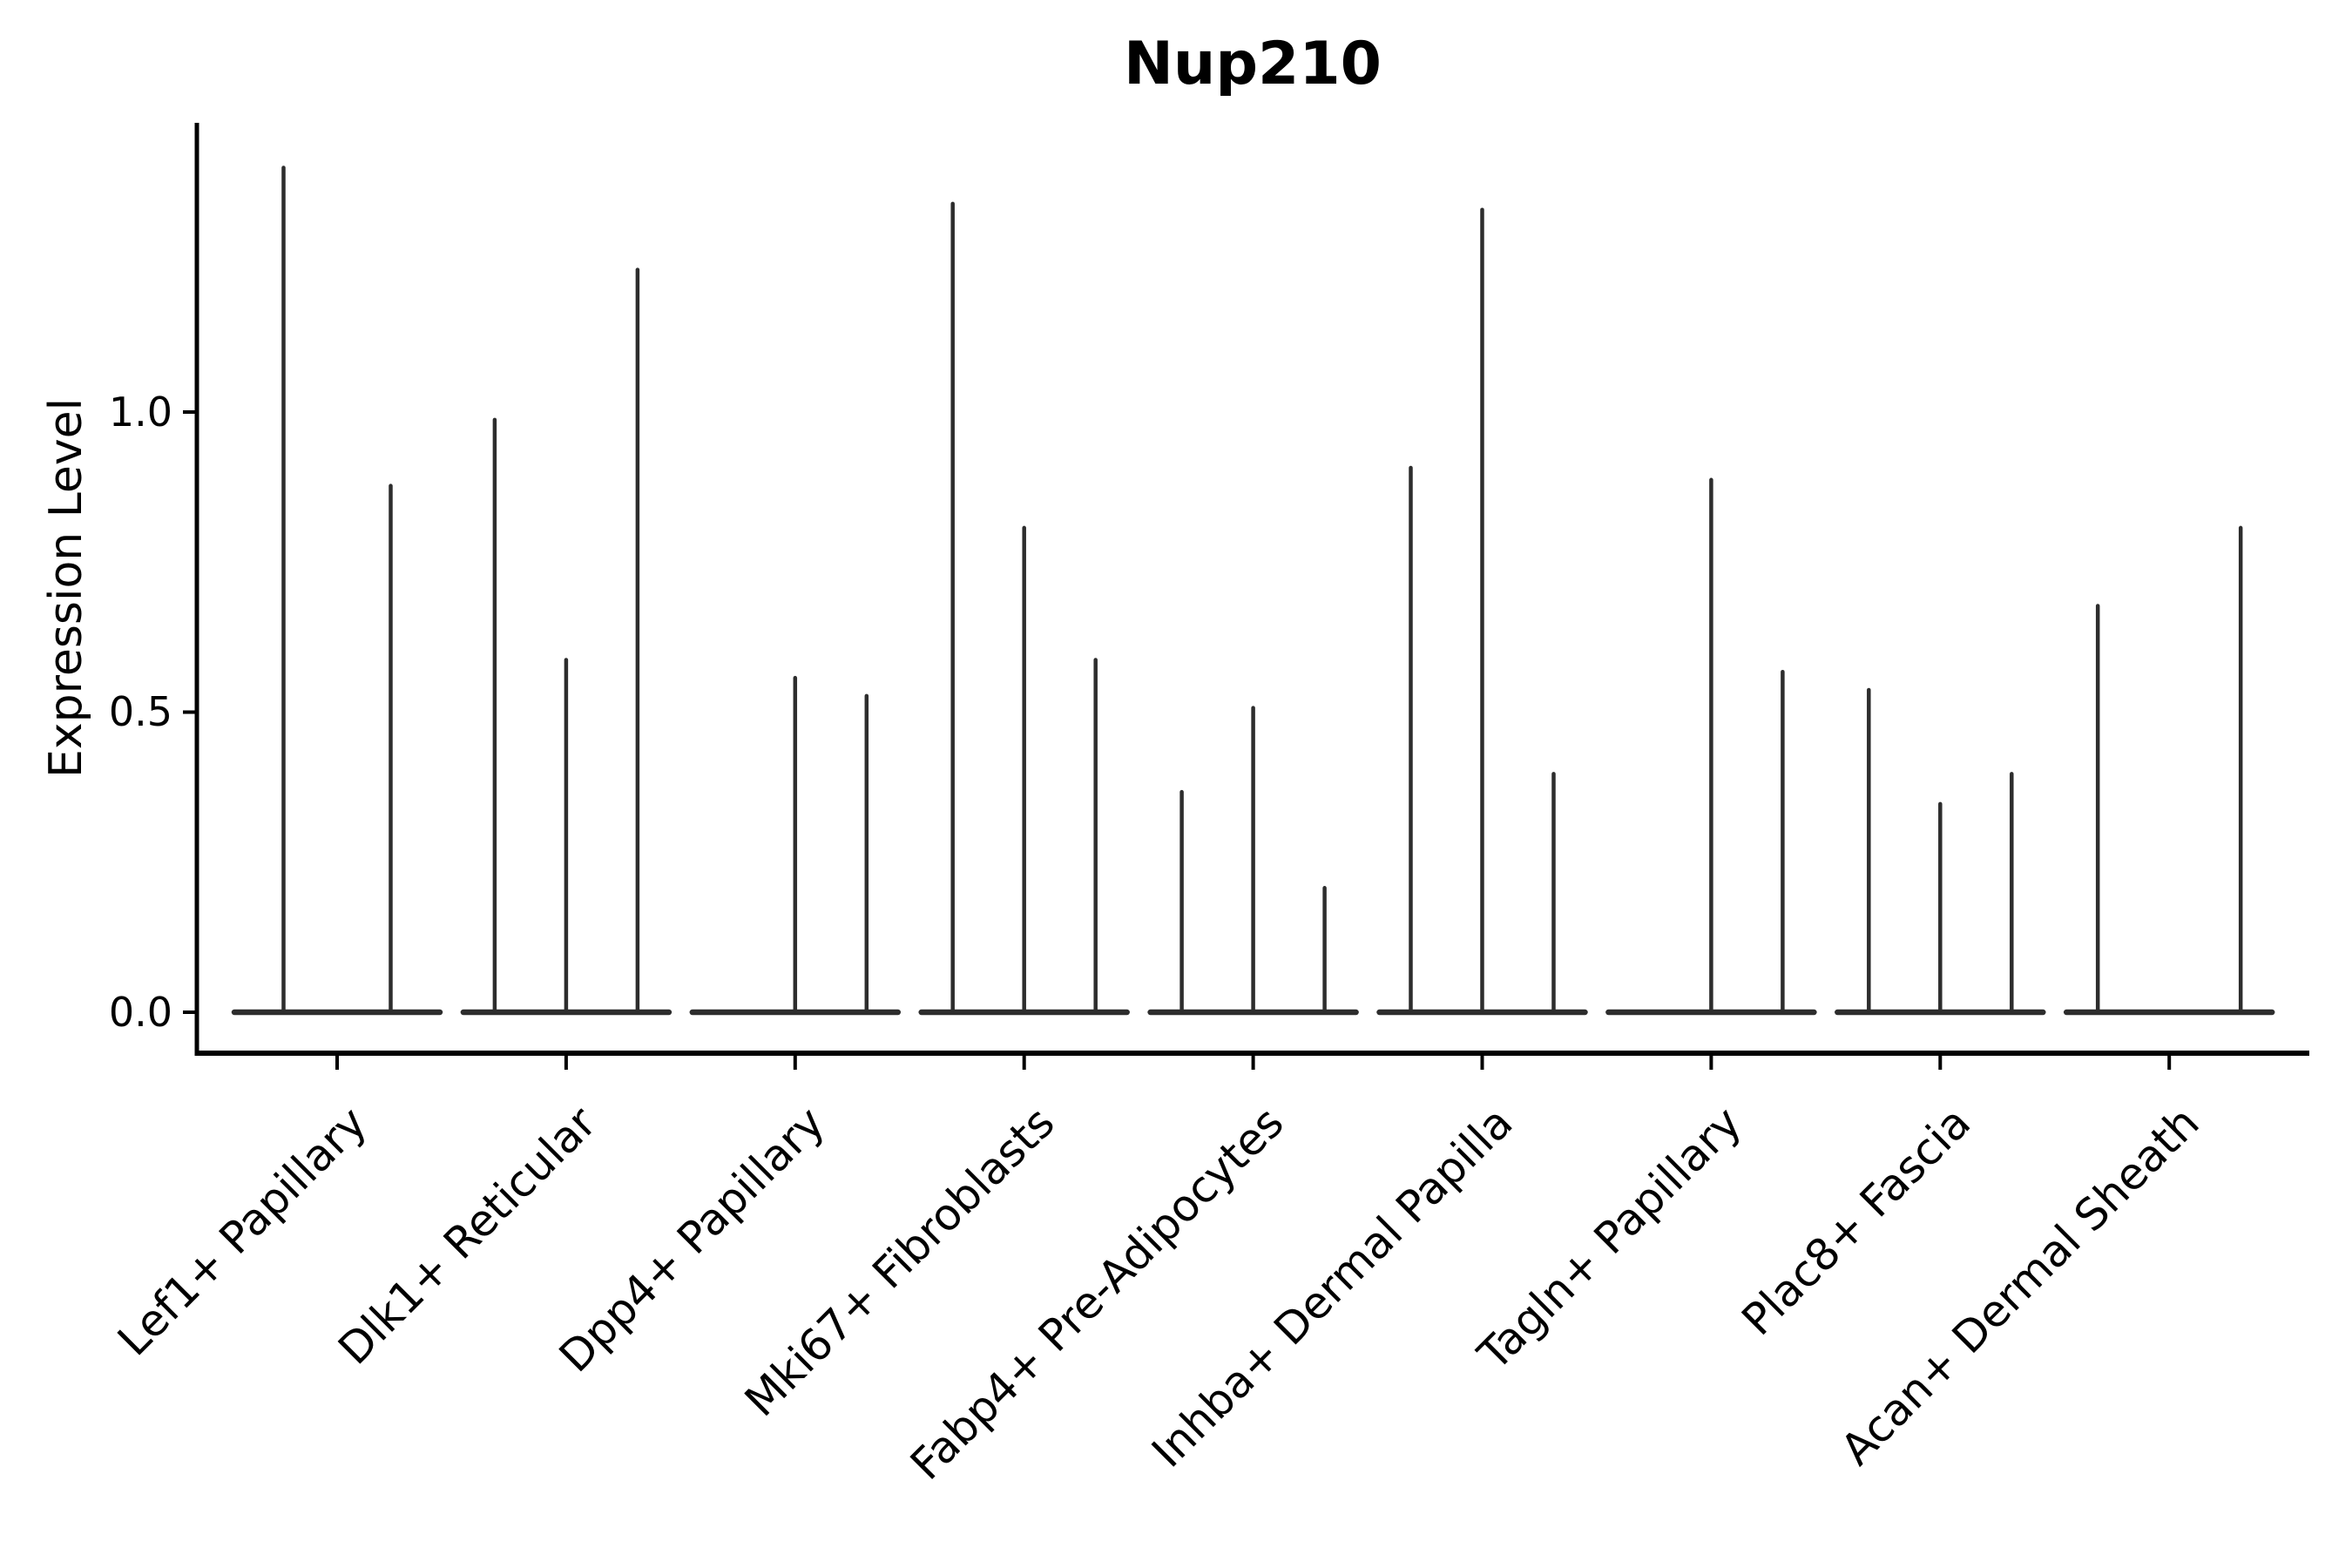 The width and height of the screenshot is (2352, 1568). What do you see at coordinates (140, 711) in the screenshot?
I see `y-tick-label-05: 0.5` at bounding box center [140, 711].